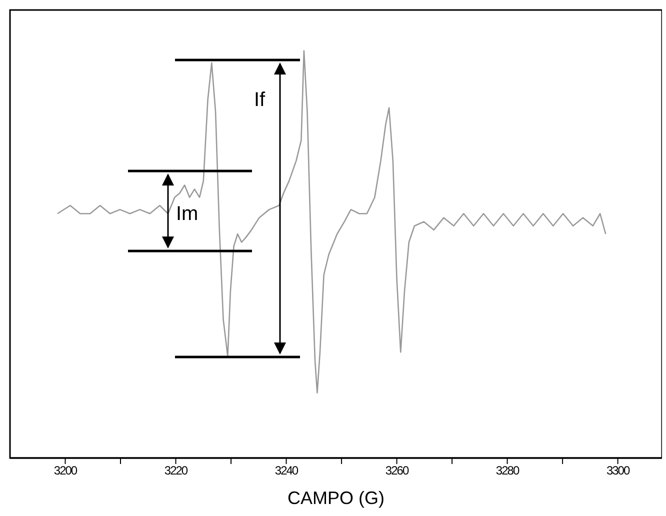 This screenshot has width=666, height=516. Describe the element at coordinates (508, 471) in the screenshot. I see `x-tick-label: 3280` at that location.